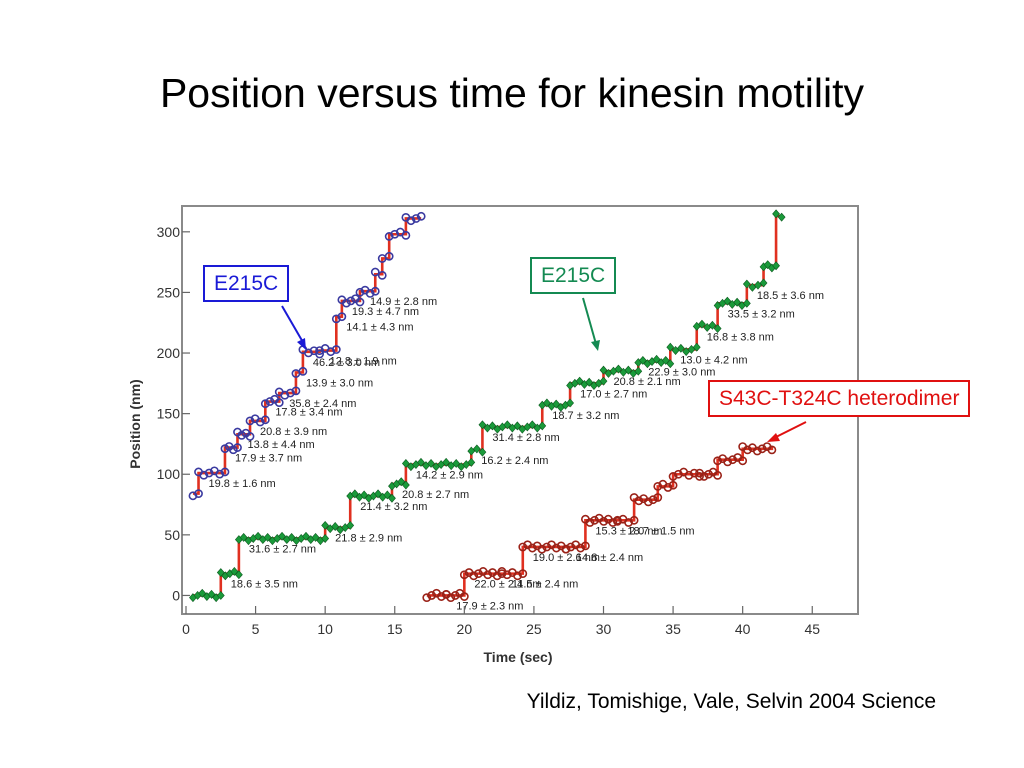 Image resolution: width=1024 pixels, height=768 pixels. What do you see at coordinates (176, 595) in the screenshot?
I see `y-tick-label: 0` at bounding box center [176, 595].